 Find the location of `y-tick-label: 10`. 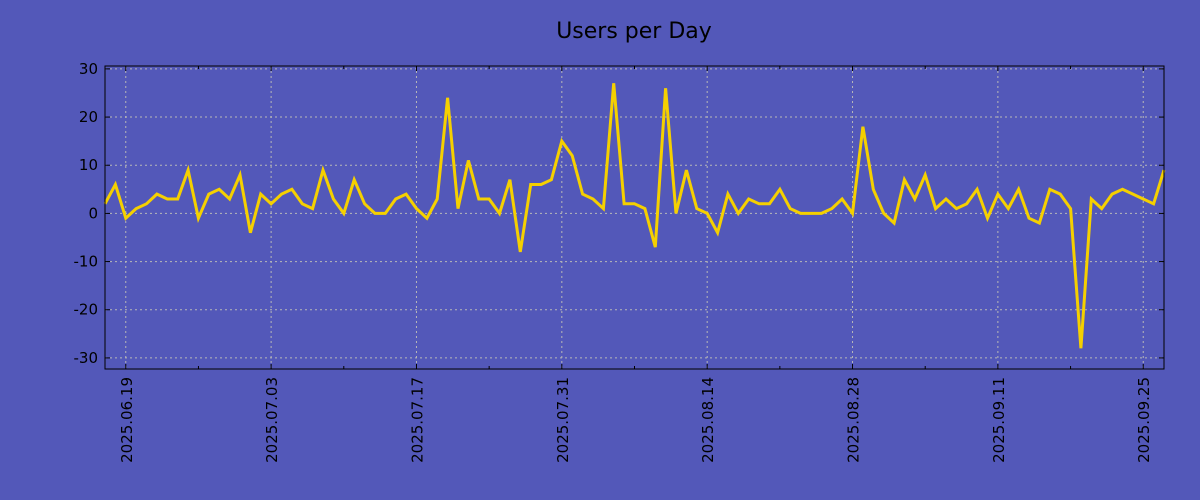

y-tick-label: 10 is located at coordinates (88, 165).